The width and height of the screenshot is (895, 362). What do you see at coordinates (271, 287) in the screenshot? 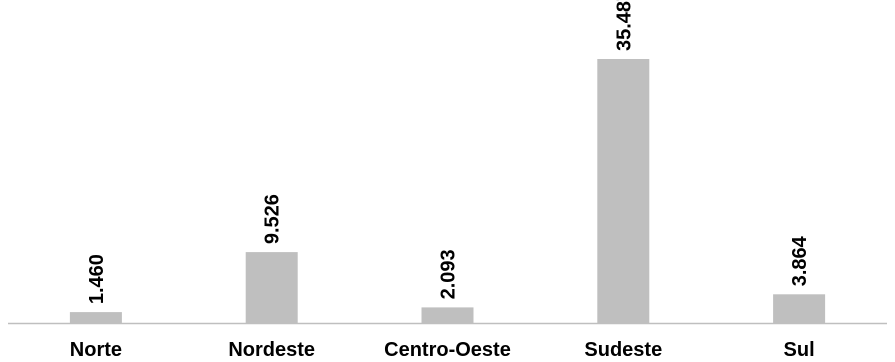
I see `bar-nordeste` at bounding box center [271, 287].